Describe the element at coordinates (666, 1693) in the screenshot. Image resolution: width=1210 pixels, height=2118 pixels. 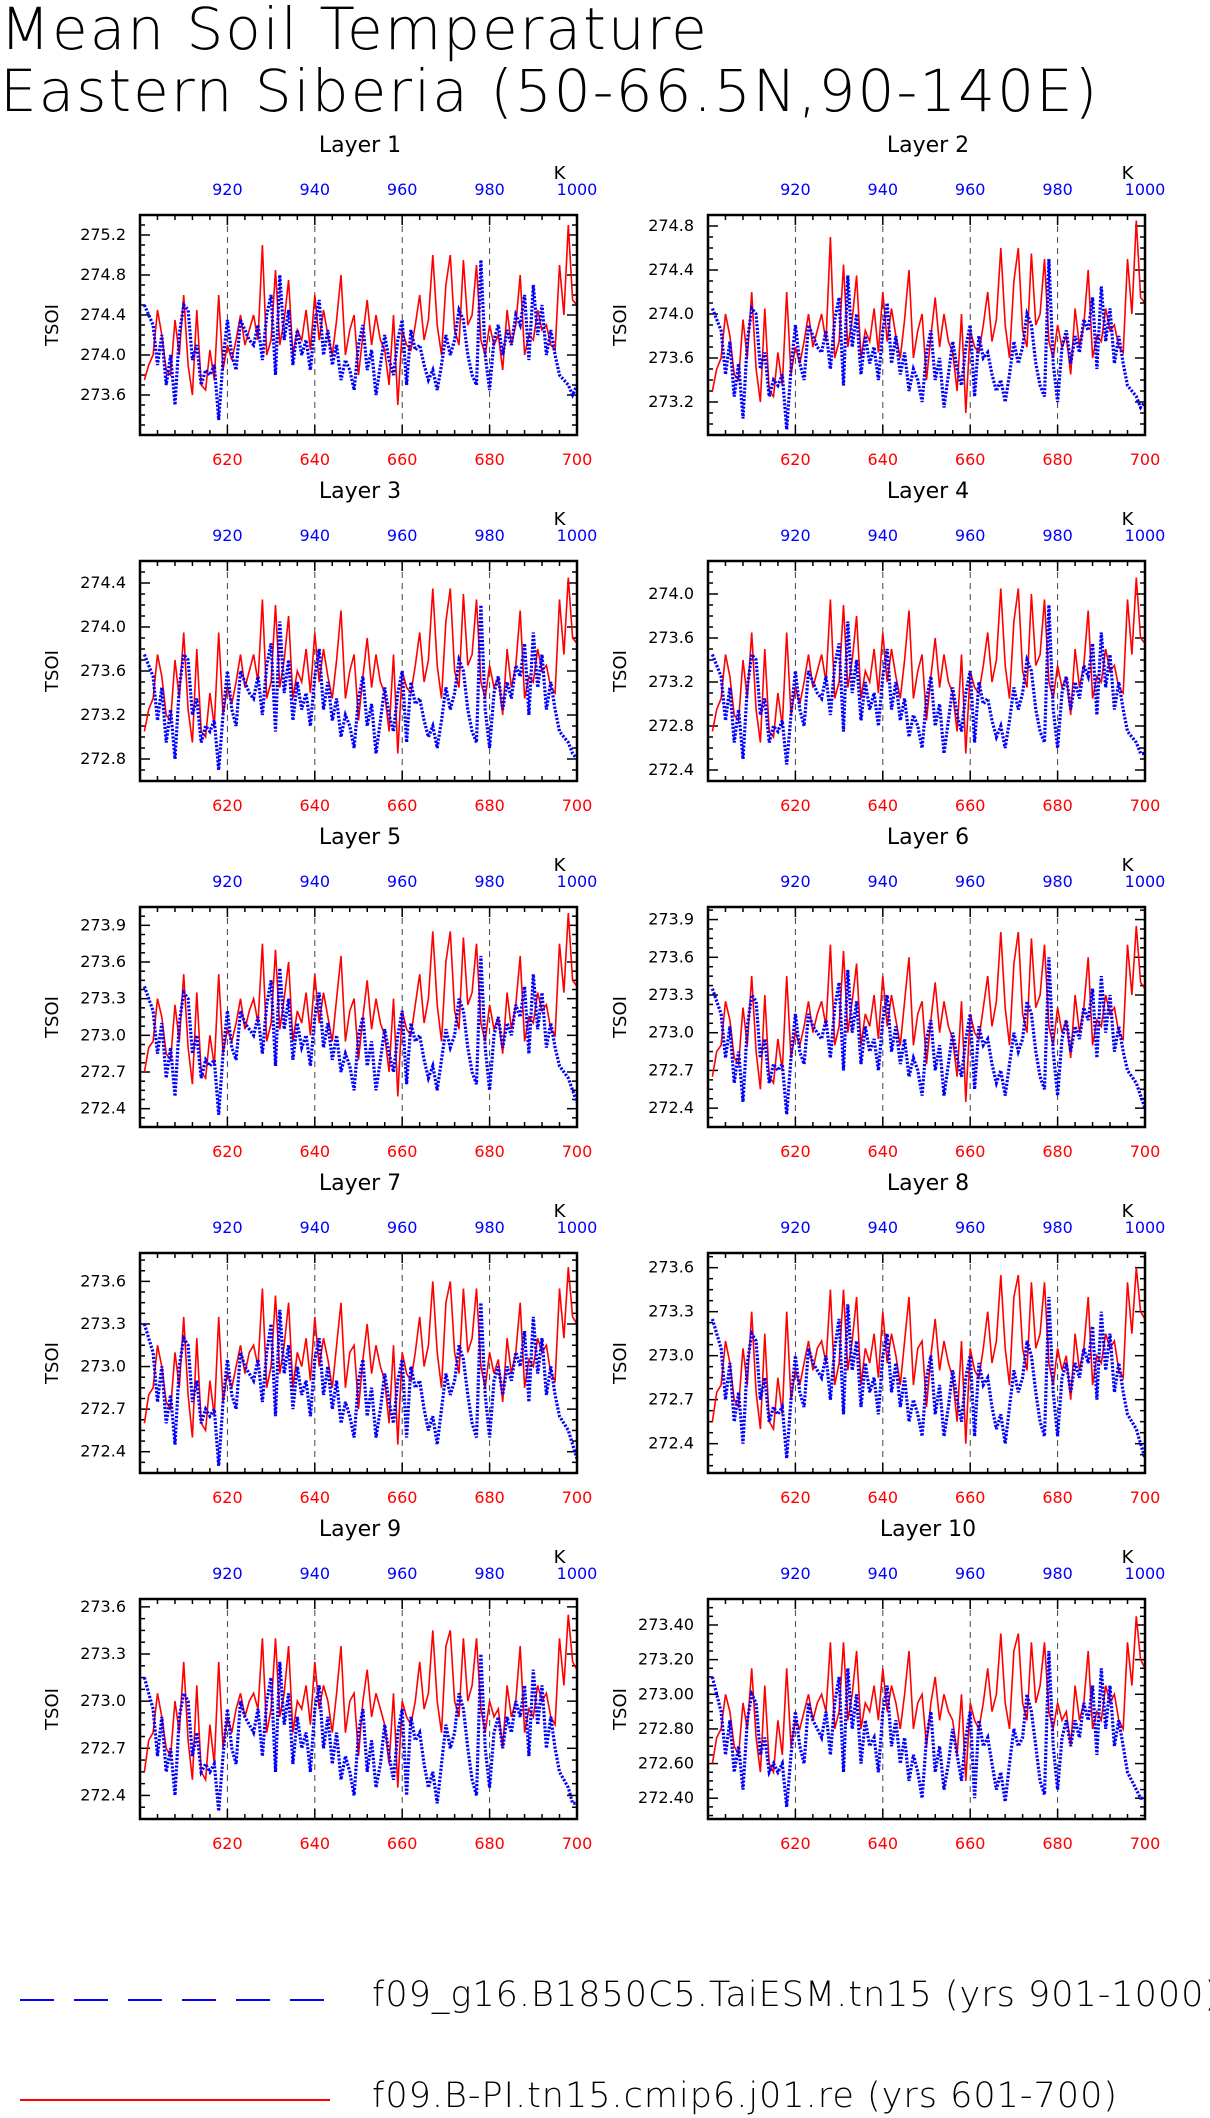
I see `y-tick-label: 273.00` at that location.